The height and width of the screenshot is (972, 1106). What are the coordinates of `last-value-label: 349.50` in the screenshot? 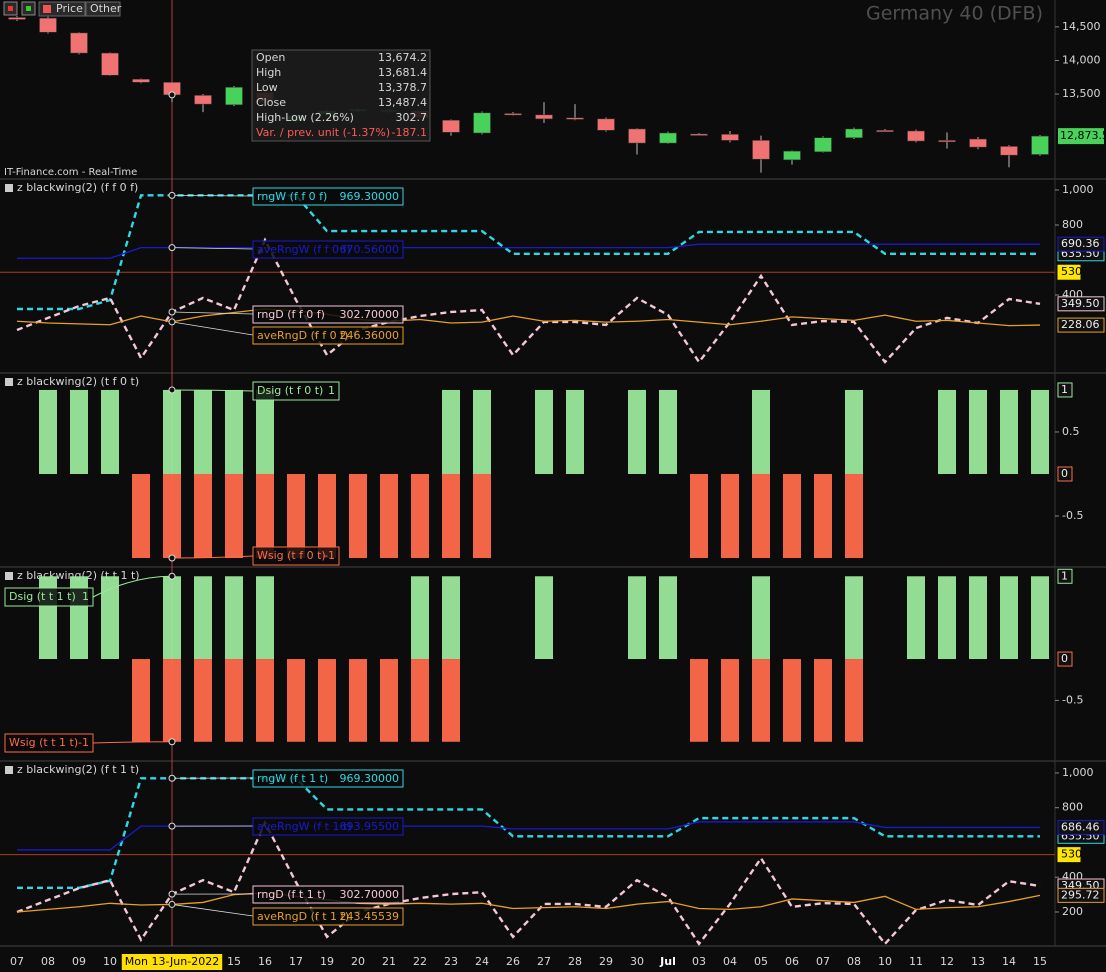 It's located at (1080, 303).